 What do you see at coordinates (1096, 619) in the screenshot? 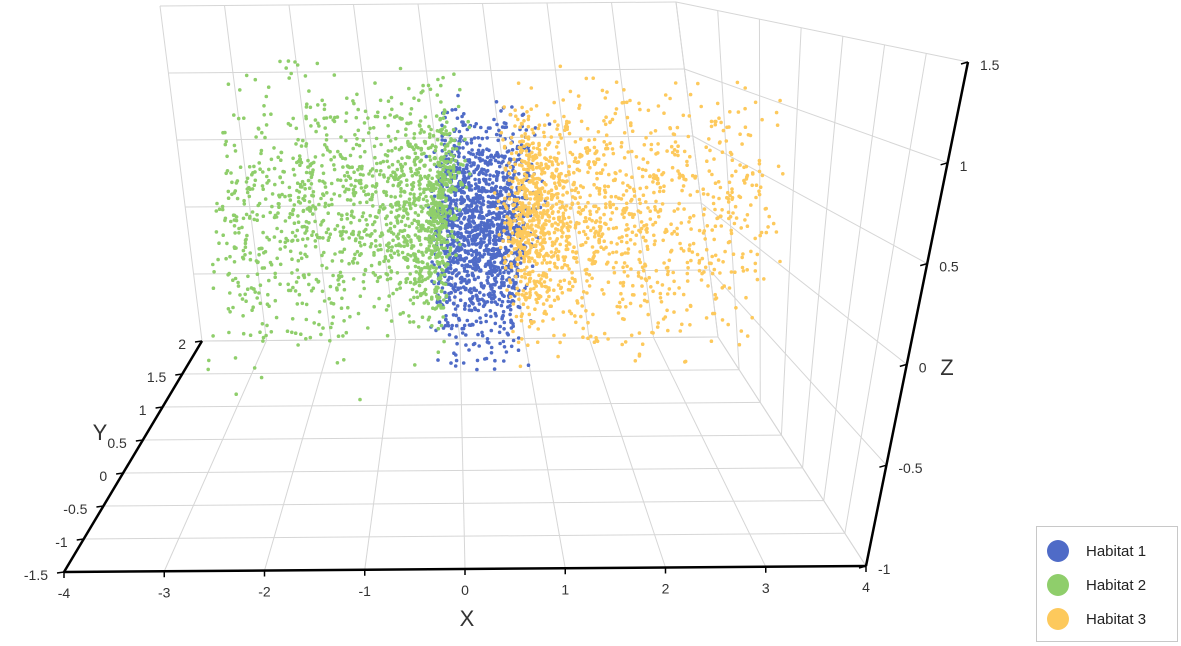
I see `legend-item-habitat-3: Habitat 3` at bounding box center [1096, 619].